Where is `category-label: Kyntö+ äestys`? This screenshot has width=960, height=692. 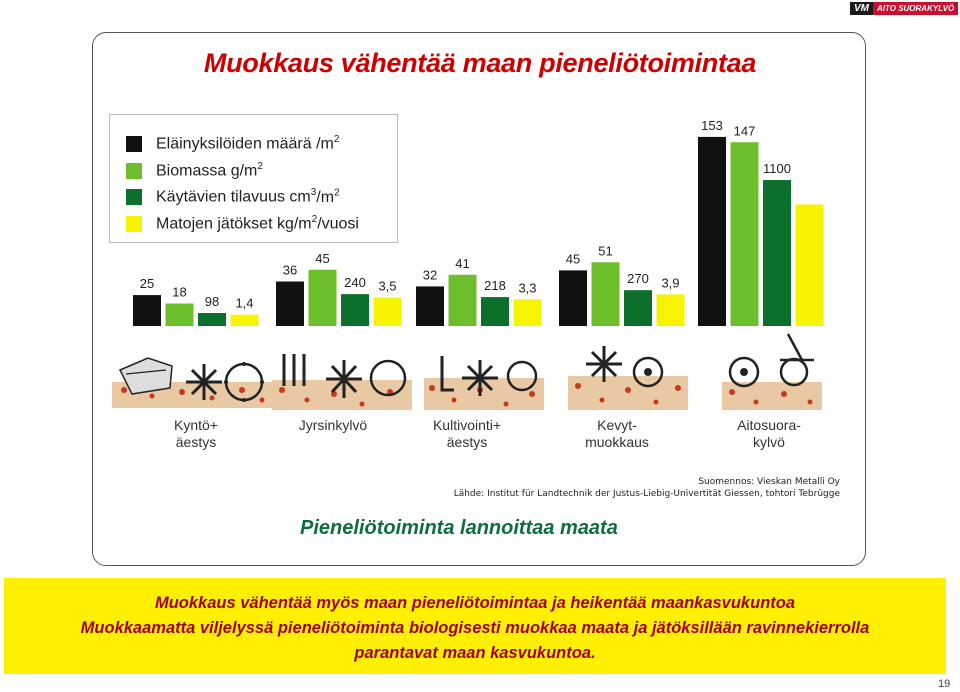
category-label: Kyntö+ äestys is located at coordinates (196, 433).